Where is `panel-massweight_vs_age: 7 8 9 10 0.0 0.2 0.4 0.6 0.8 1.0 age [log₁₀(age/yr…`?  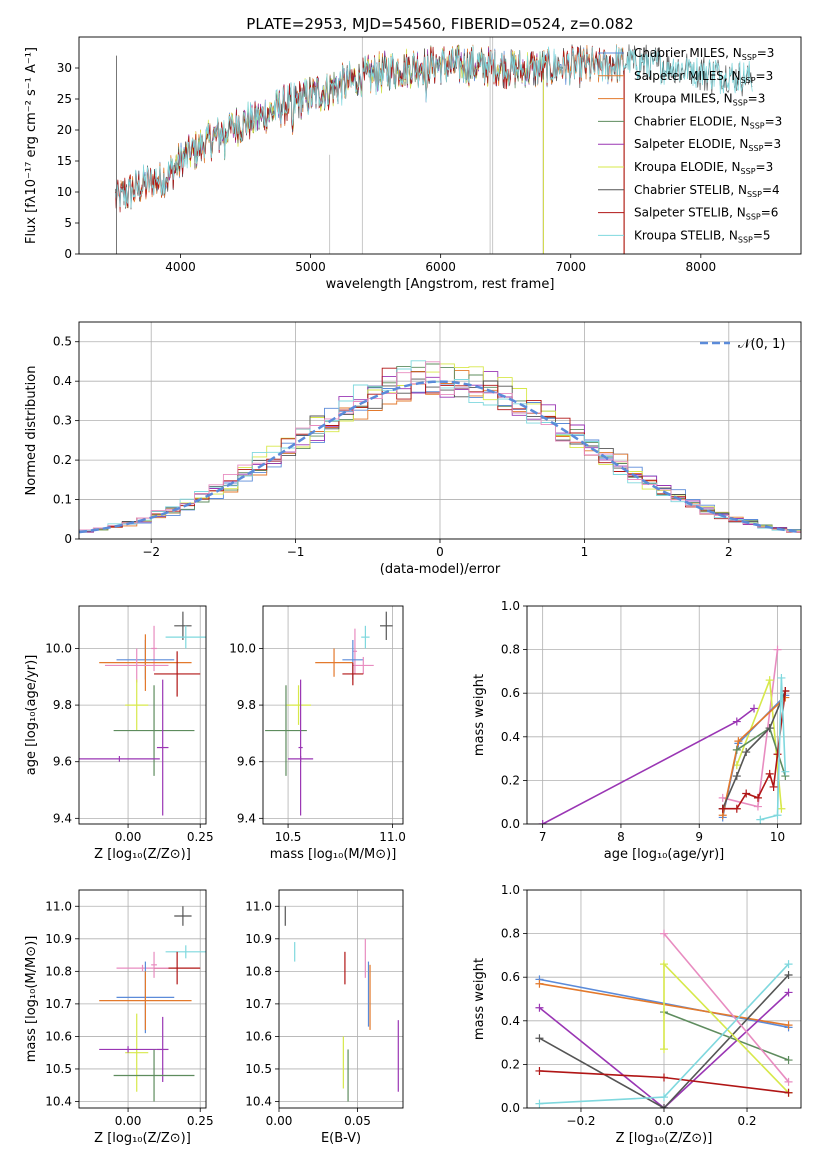 panel-massweight_vs_age: 7 8 9 10 0.0 0.2 0.4 0.6 0.8 1.0 age [log₁₀(age/yr… is located at coordinates (637, 730).